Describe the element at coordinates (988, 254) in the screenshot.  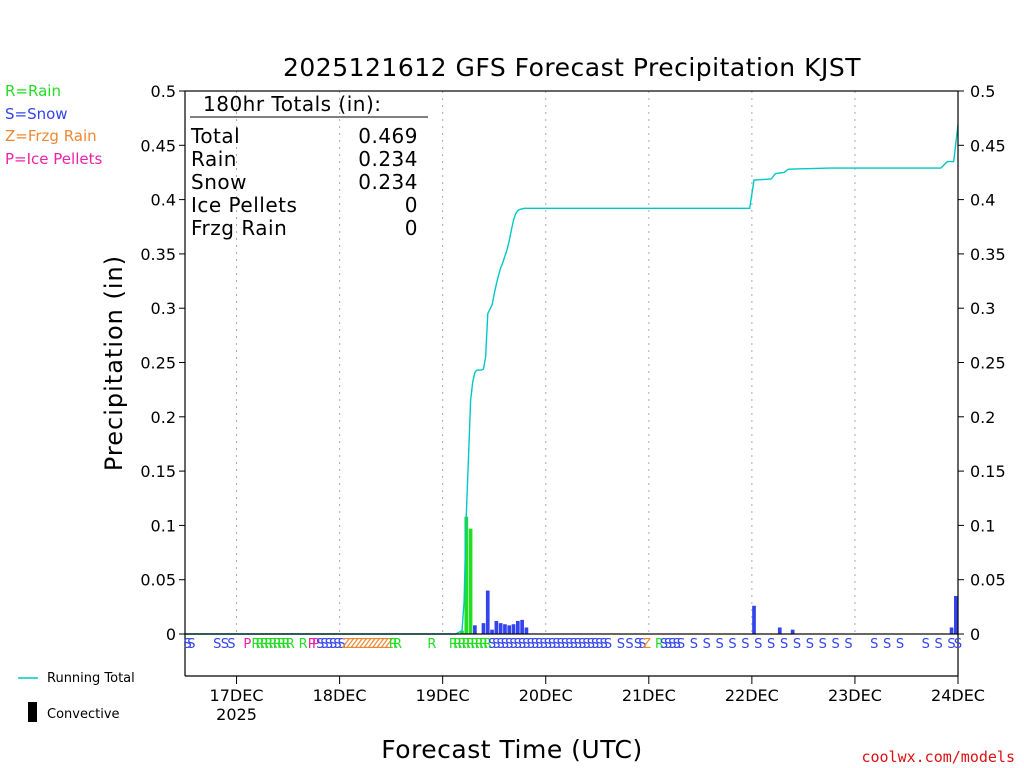
I see `y-tick-label-right: 0.35` at that location.